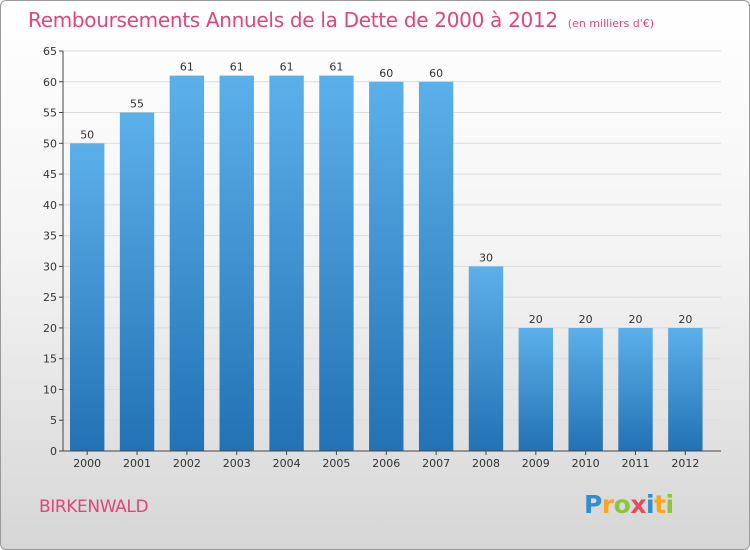 This screenshot has width=750, height=550. Describe the element at coordinates (50, 174) in the screenshot. I see `y-tick-label-45: 45` at that location.